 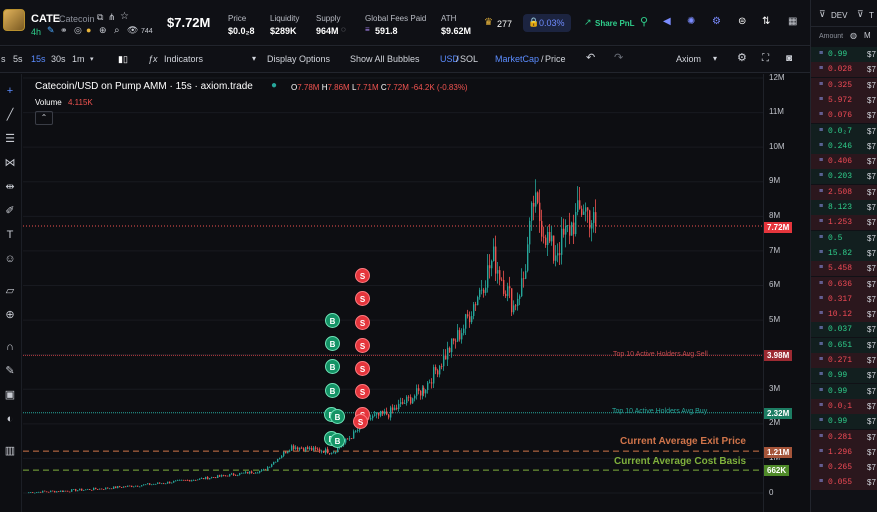 I want to click on lock-icon: ▣, so click(x=10, y=395).